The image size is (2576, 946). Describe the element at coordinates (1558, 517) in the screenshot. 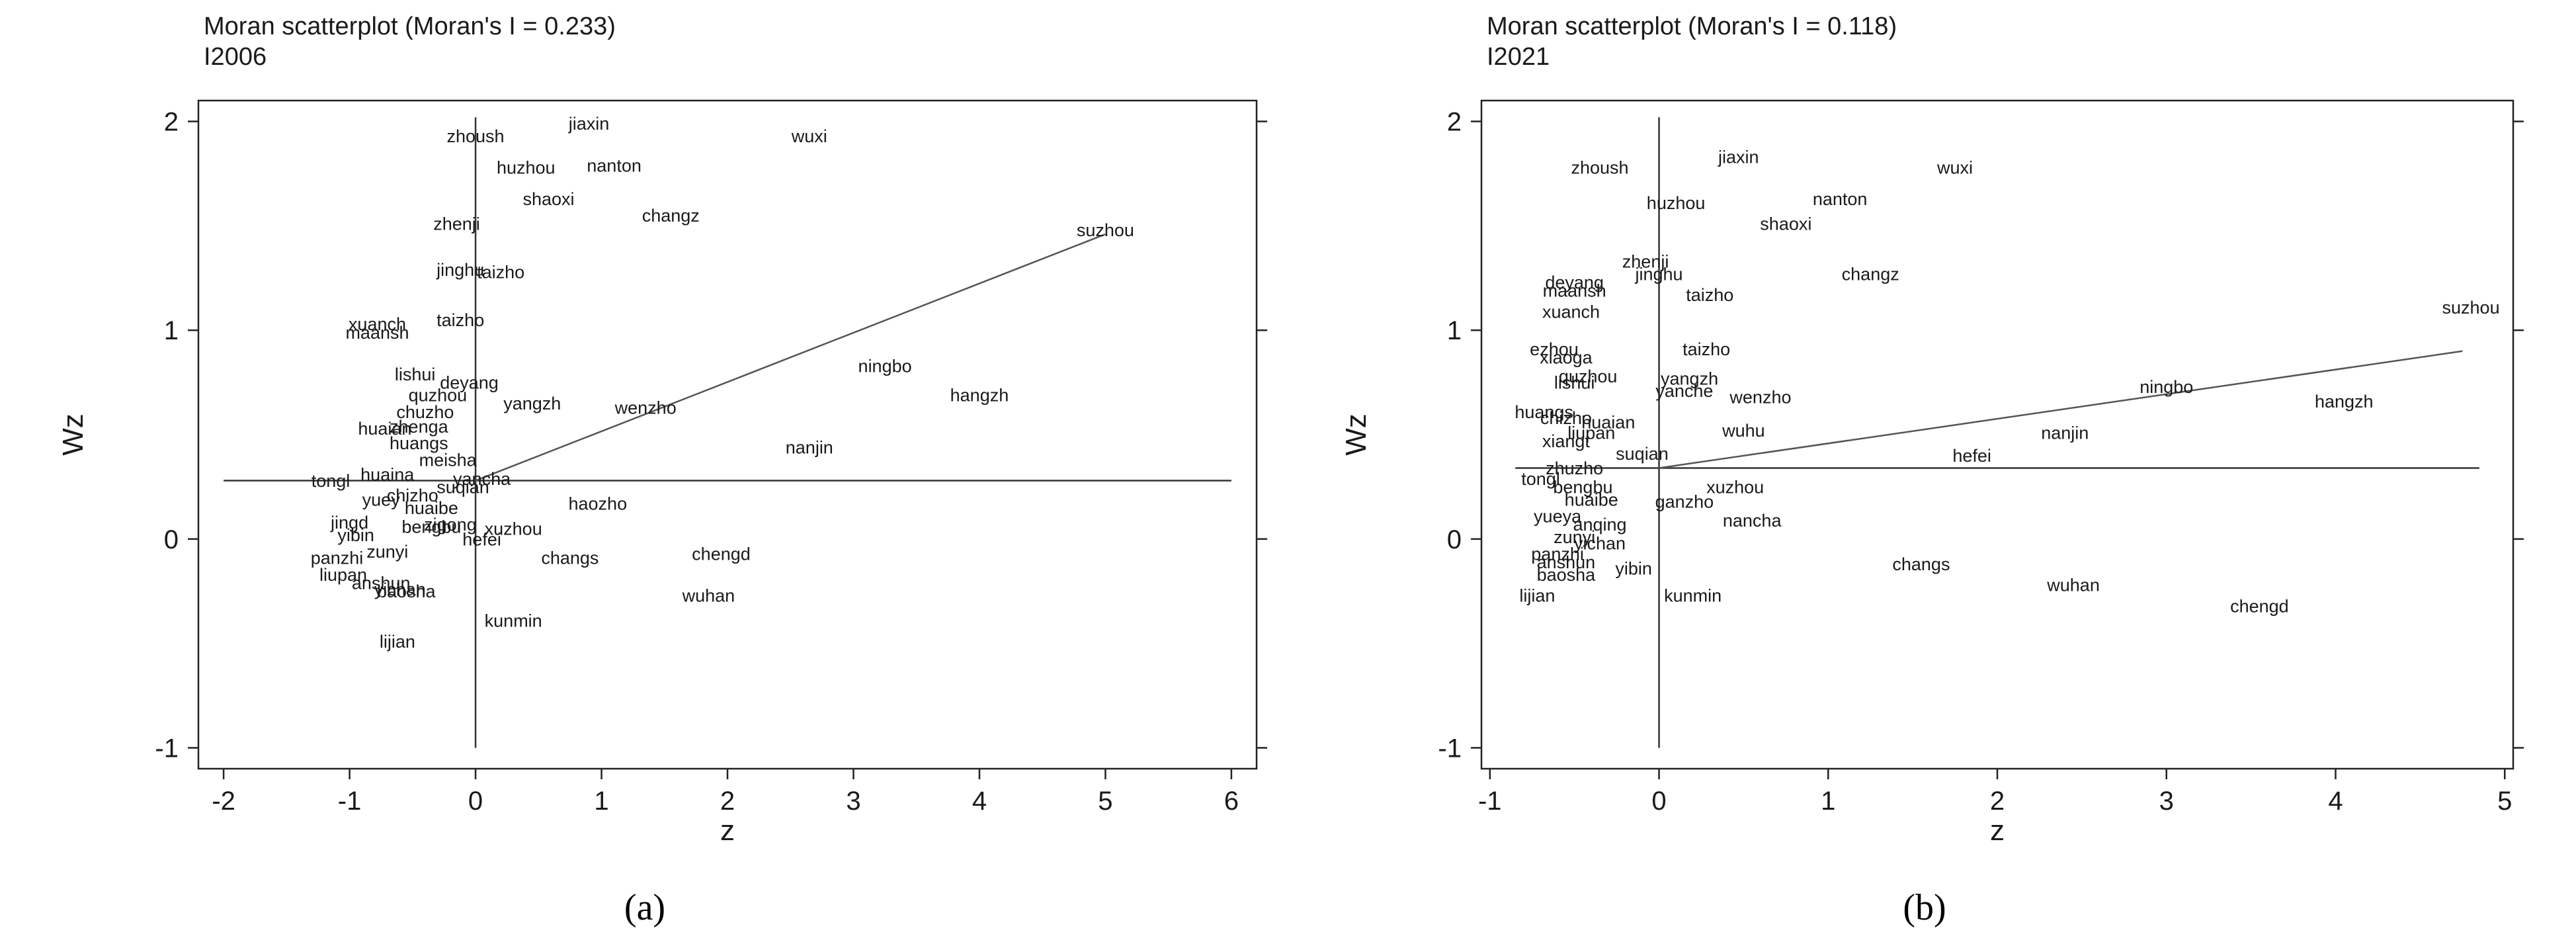

I see `point-label: yueya` at that location.